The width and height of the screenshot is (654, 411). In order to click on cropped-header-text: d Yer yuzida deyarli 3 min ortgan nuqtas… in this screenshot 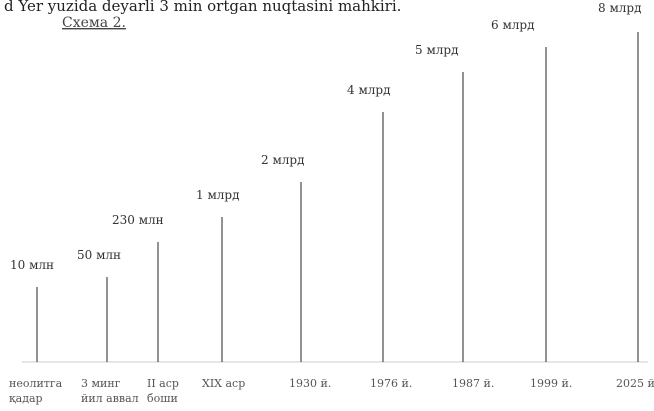, I will do `click(202, 7)`.